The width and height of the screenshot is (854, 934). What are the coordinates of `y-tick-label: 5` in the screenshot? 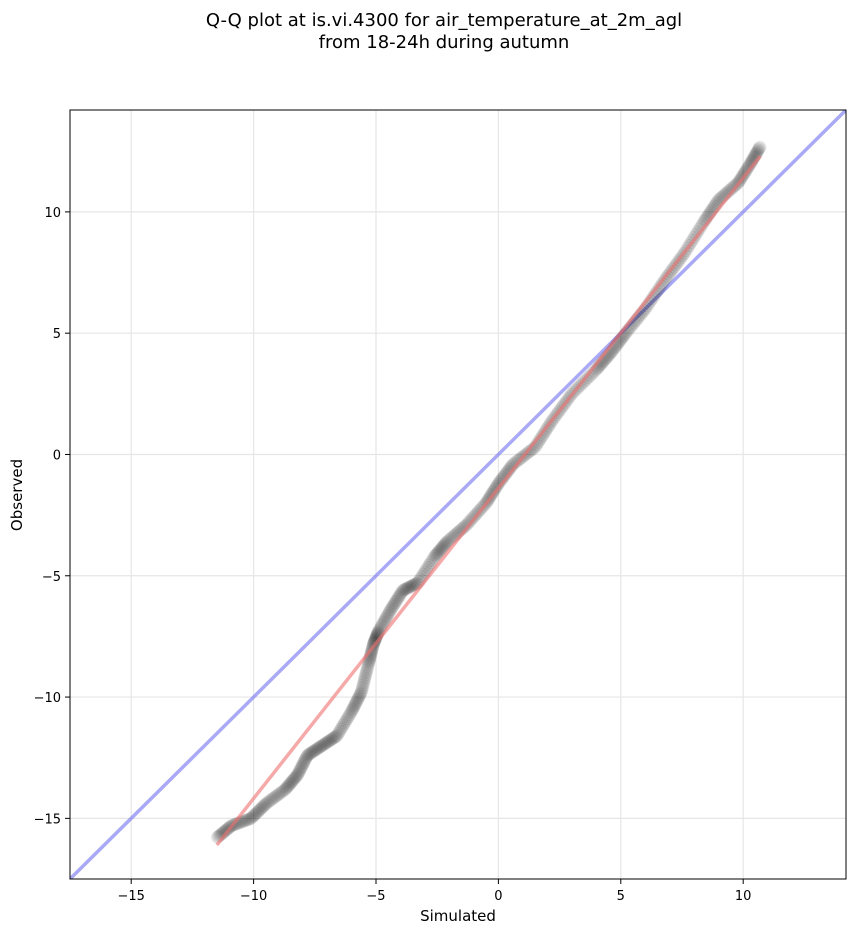 It's located at (57, 334).